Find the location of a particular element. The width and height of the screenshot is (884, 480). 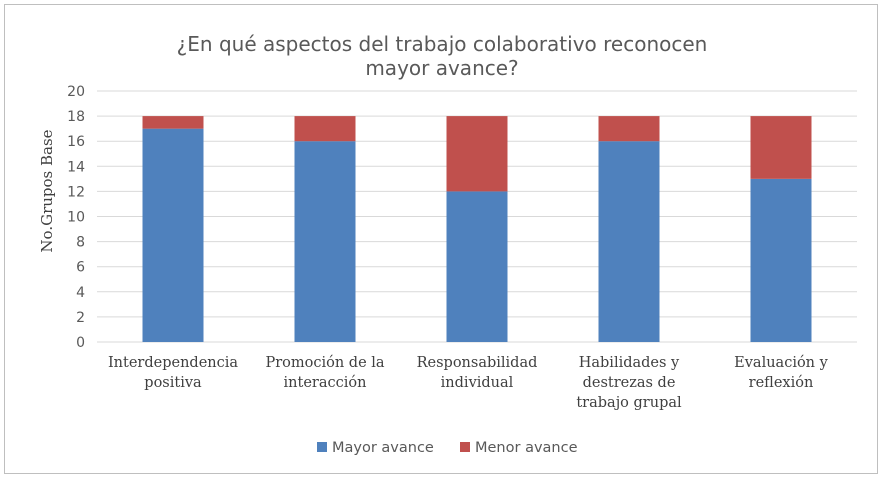

y-axis-ticks: 0 2 4 6 8 10 12 14 16 18 20 is located at coordinates (76, 217).